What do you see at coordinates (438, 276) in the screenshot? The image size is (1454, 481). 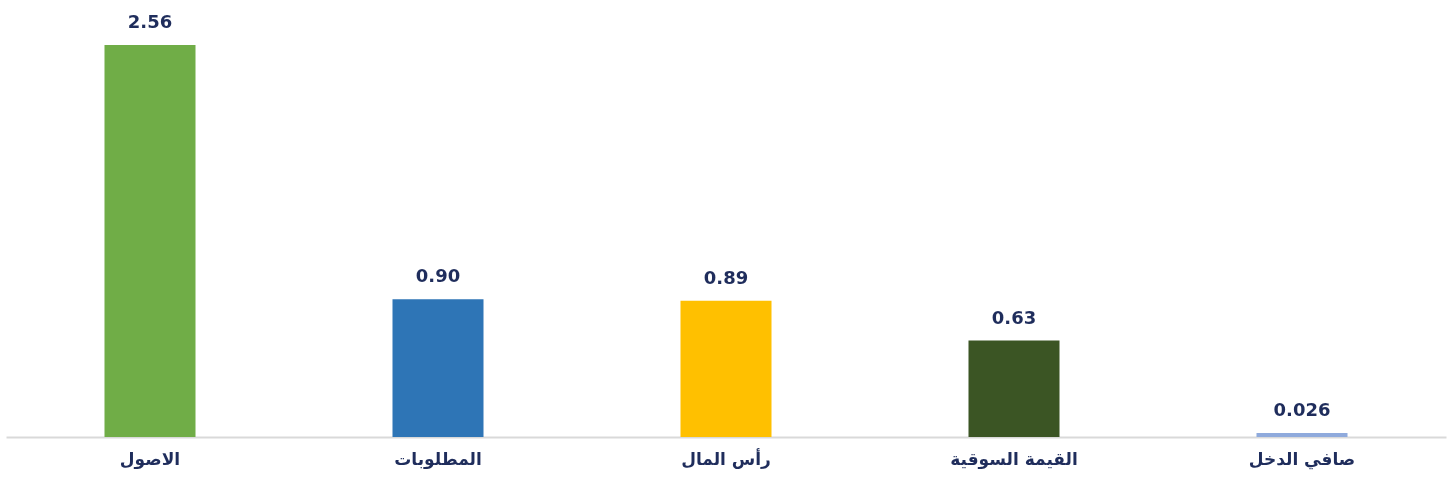 I see `data-label: 0.90` at bounding box center [438, 276].